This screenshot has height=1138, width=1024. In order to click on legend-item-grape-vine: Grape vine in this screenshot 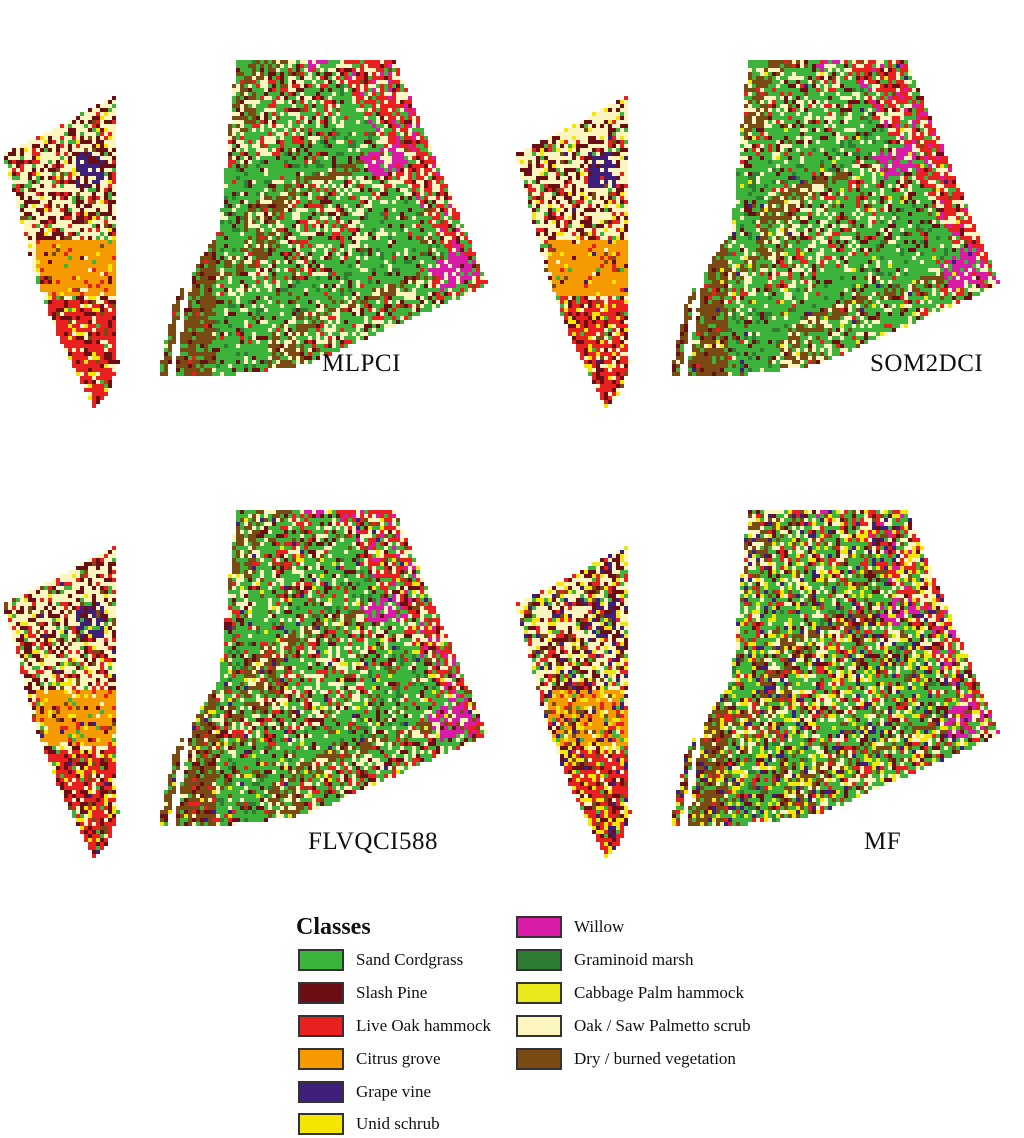, I will do `click(364, 1092)`.